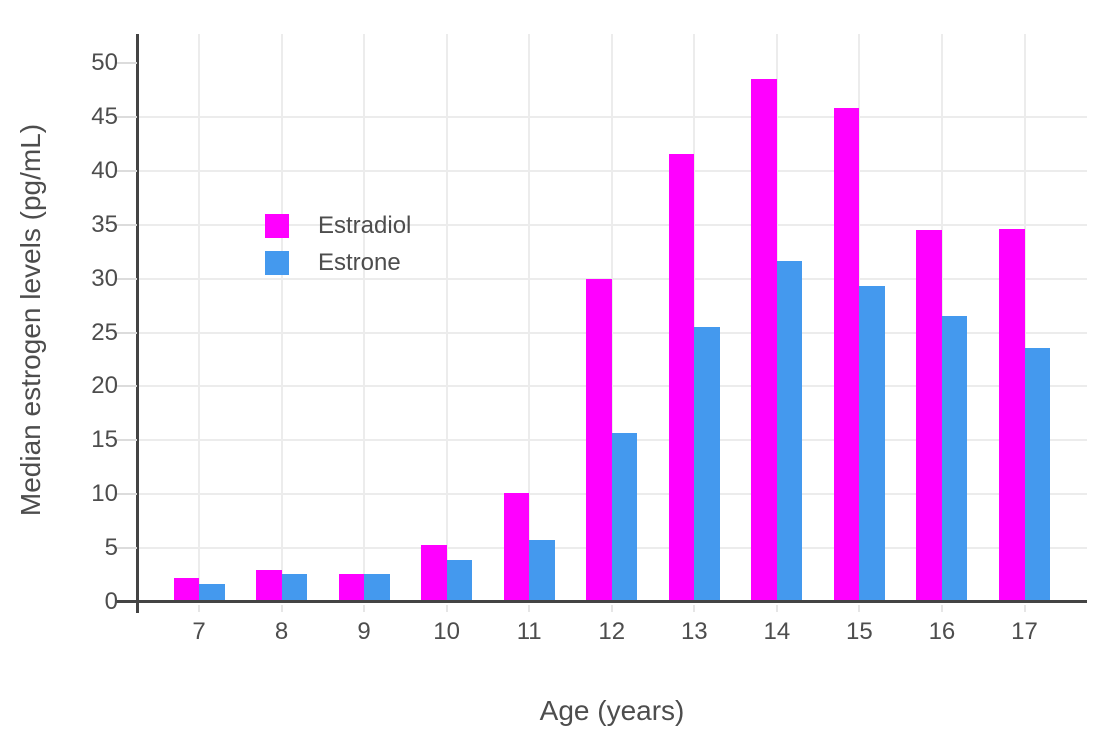  Describe the element at coordinates (137, 323) in the screenshot. I see `y-axis-line` at that location.